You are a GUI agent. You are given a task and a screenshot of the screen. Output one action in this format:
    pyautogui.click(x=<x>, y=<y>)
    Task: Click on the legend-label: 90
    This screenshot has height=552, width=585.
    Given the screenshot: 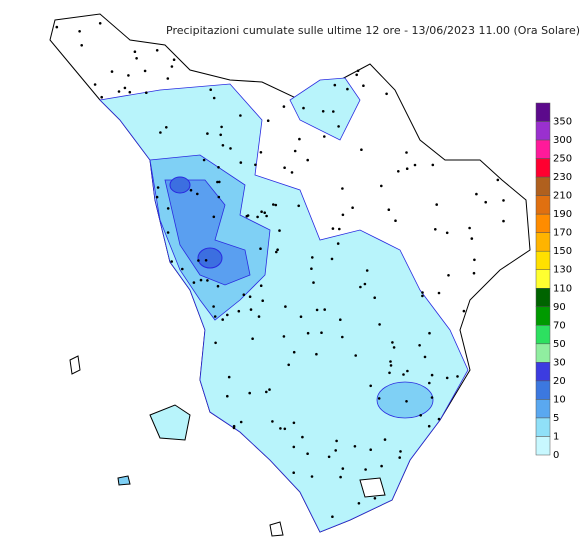 What is the action you would take?
    pyautogui.click(x=559, y=307)
    